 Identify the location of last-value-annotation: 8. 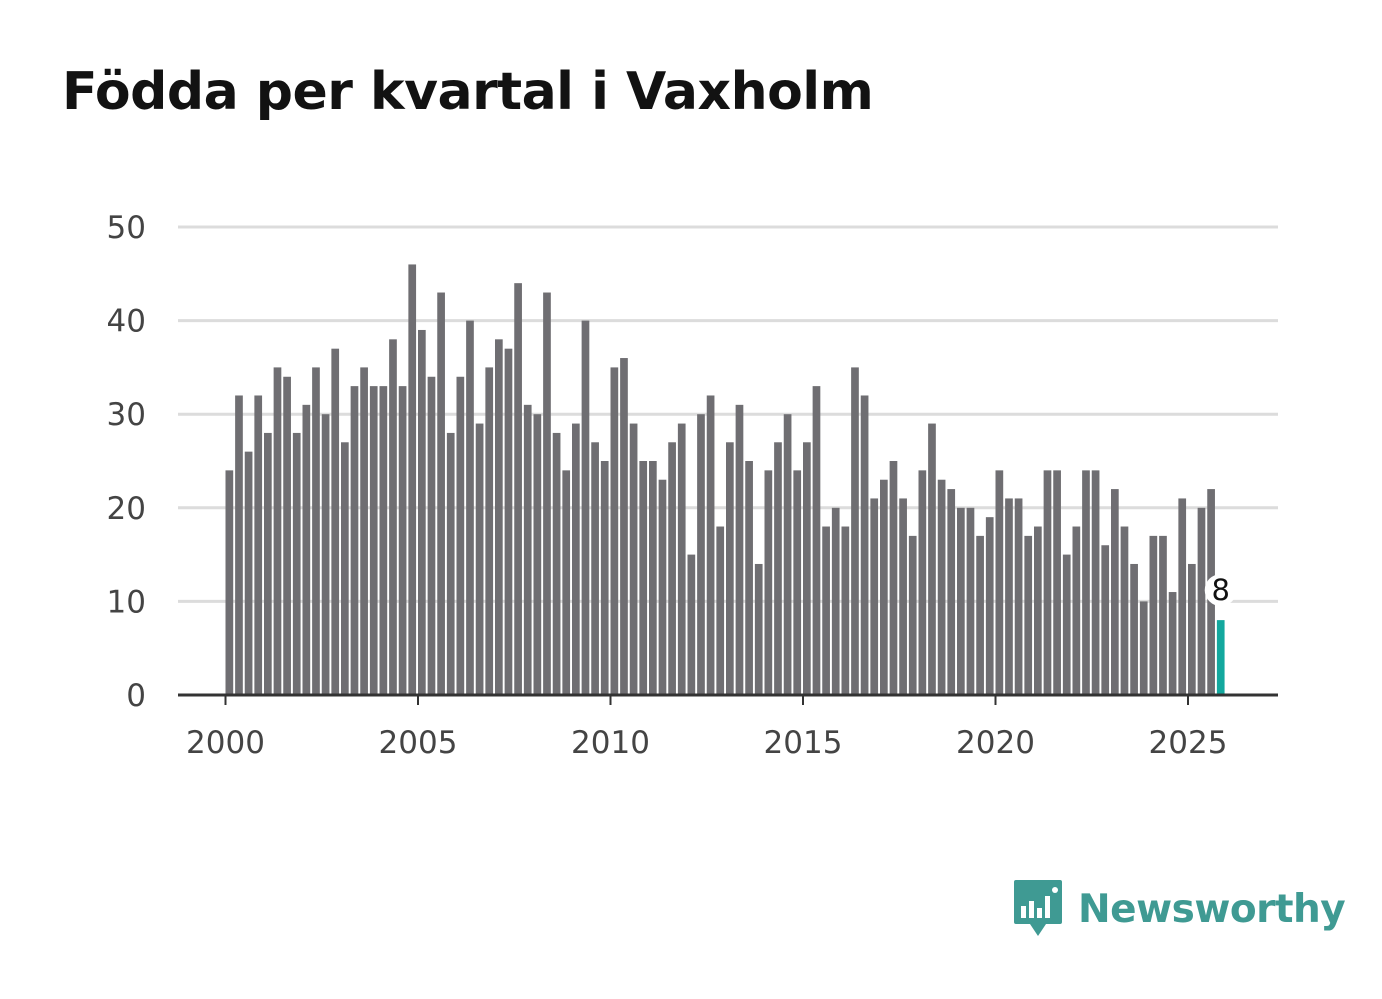
(1220, 590).